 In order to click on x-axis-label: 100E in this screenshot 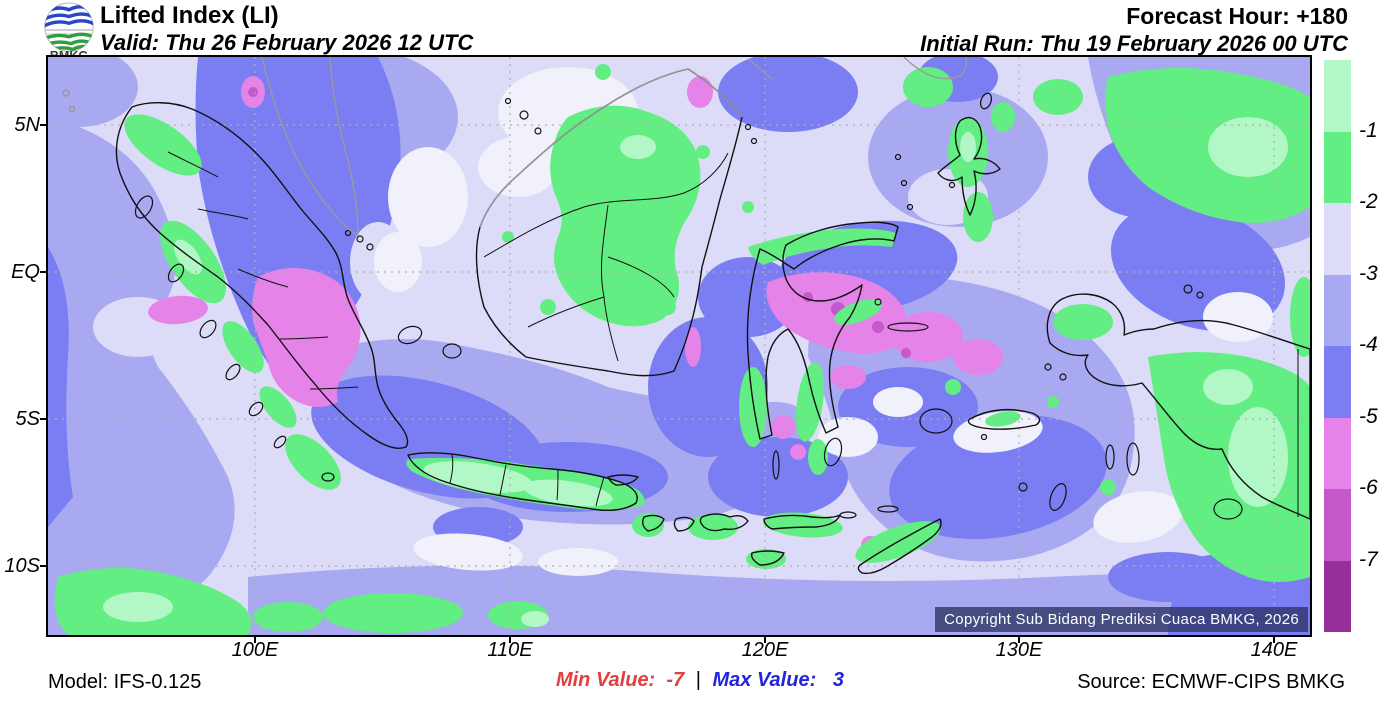, I will do `click(255, 650)`.